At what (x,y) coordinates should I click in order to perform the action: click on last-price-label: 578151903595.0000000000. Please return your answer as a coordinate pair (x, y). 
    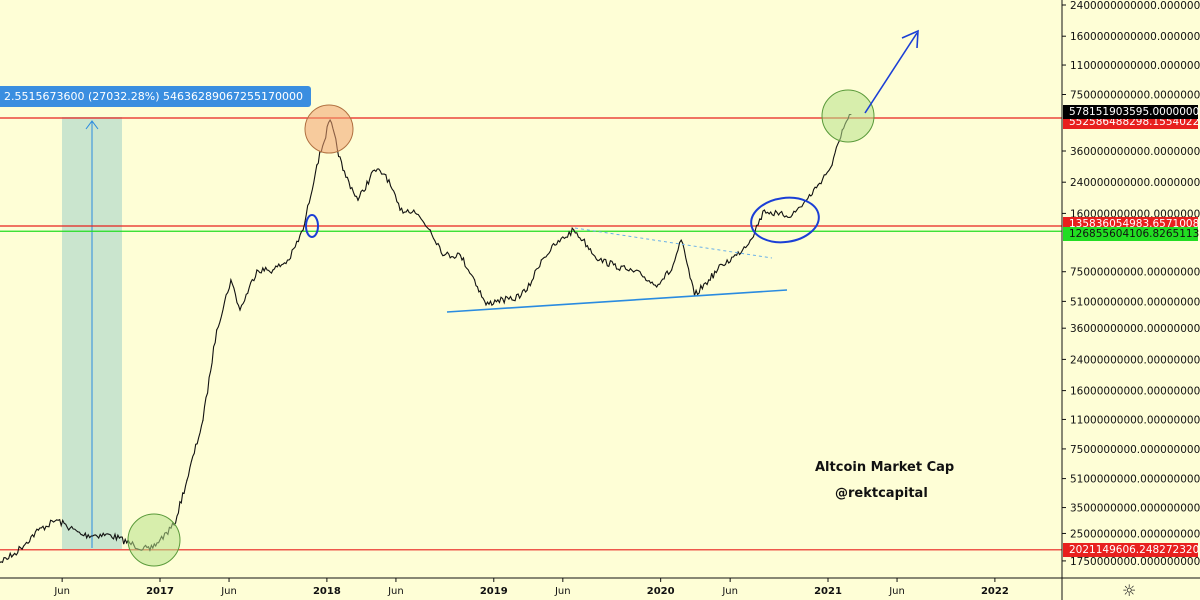
    Looking at the image, I should click on (1131, 111).